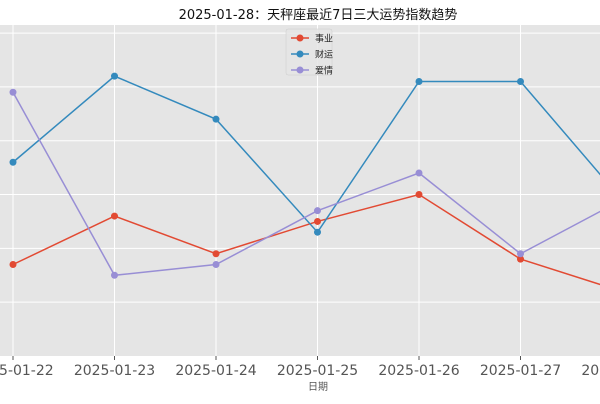  I want to click on x-tick-label: 2025-01-27, so click(520, 371).